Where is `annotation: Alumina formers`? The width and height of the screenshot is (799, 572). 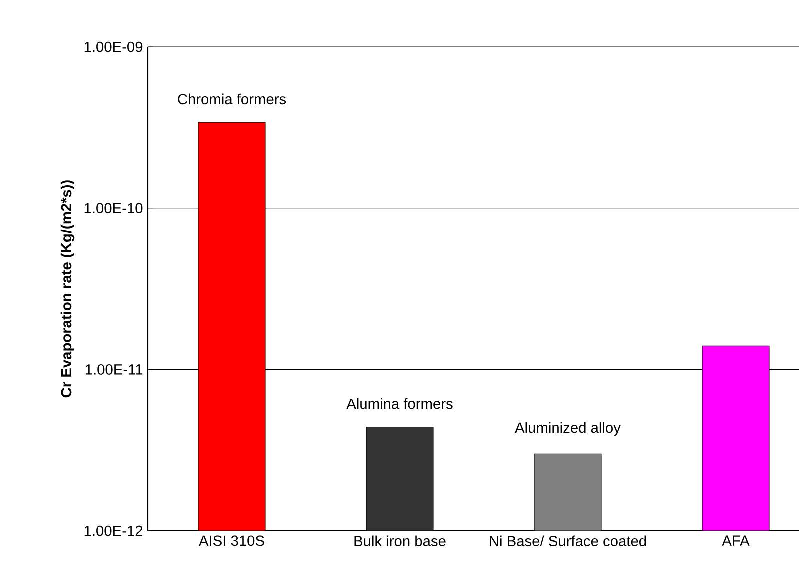
annotation: Alumina formers is located at coordinates (399, 404).